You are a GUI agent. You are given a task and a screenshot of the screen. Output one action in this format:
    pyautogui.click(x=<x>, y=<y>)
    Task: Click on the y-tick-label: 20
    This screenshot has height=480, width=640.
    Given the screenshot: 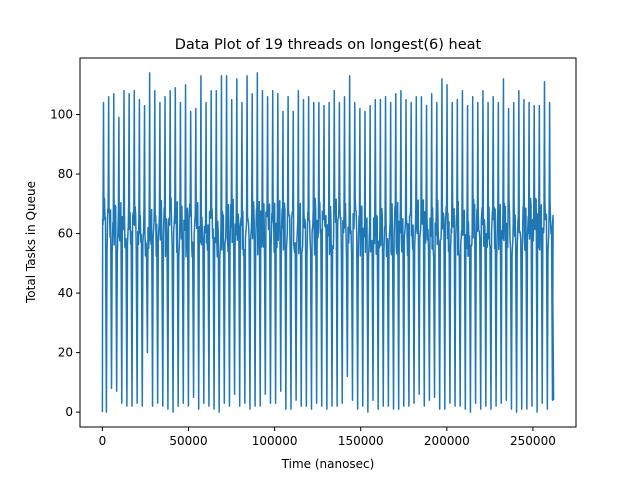 What is the action you would take?
    pyautogui.click(x=65, y=353)
    